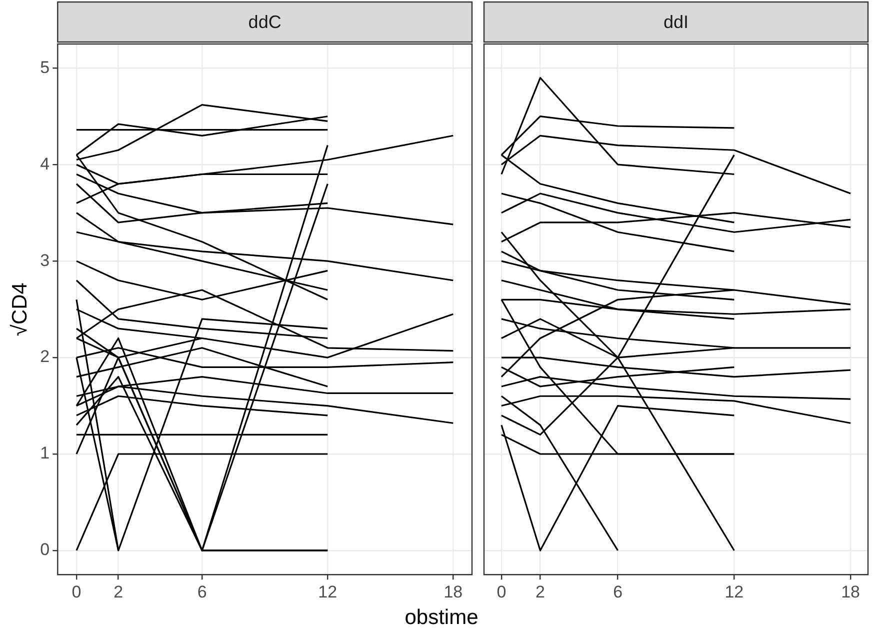 This screenshot has width=883, height=643. I want to click on y-tick-label: 4, so click(45, 164).